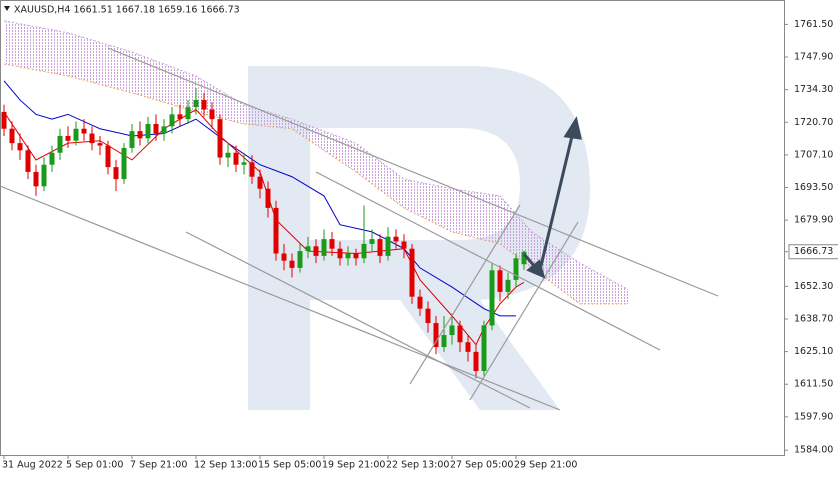 The width and height of the screenshot is (838, 480). Describe the element at coordinates (552, 197) in the screenshot. I see `forecast-arrows` at that location.